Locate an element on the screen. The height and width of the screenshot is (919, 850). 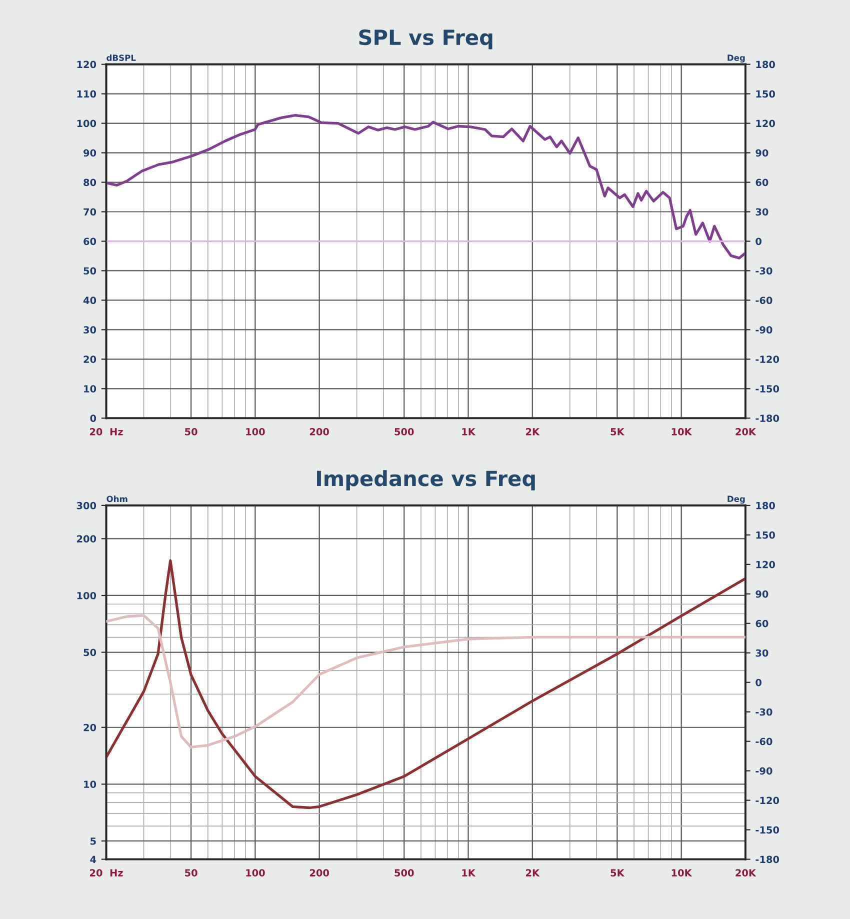
y-tick-label: 5 is located at coordinates (93, 841).